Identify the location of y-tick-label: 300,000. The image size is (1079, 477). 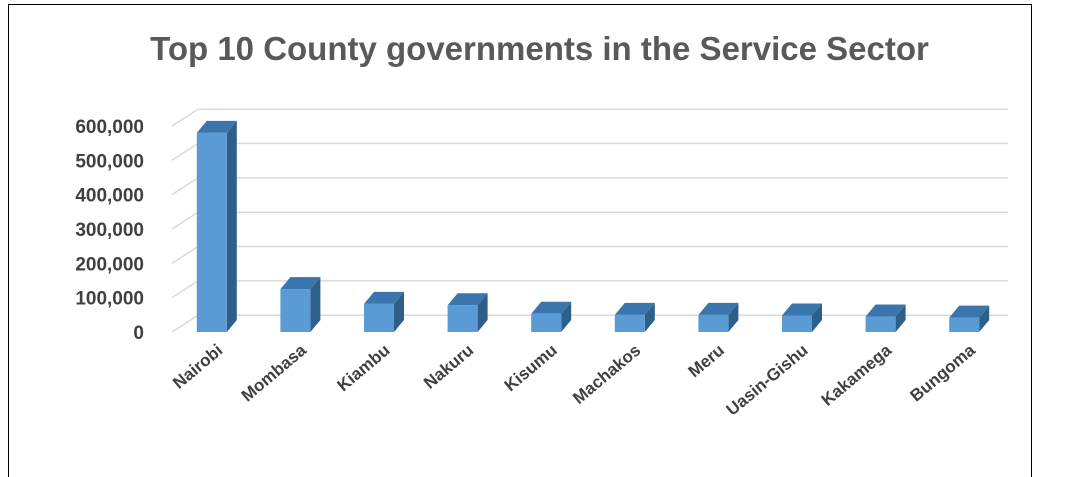
(109, 230).